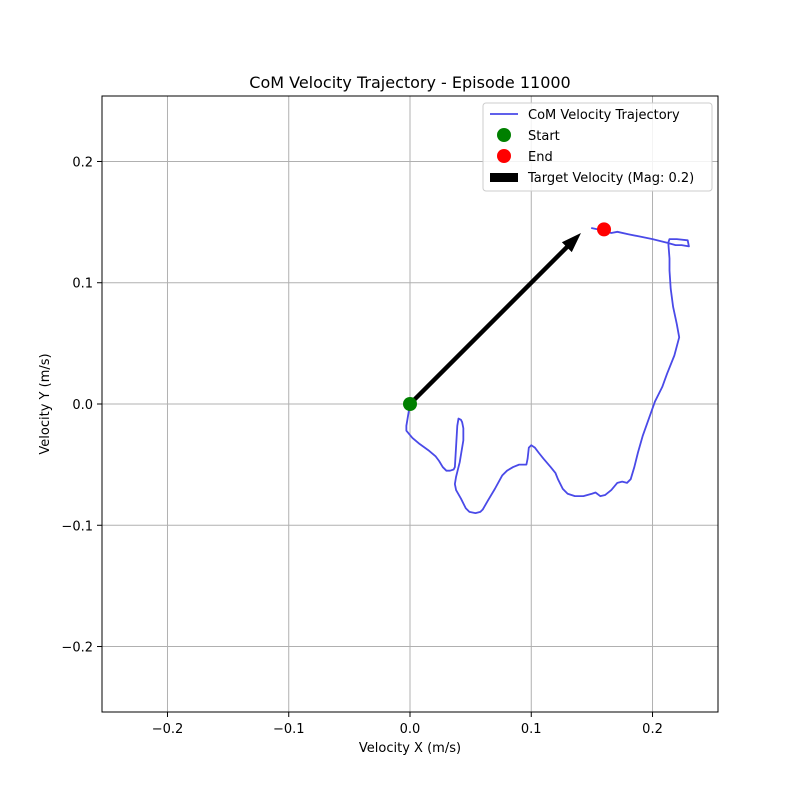  Describe the element at coordinates (45, 403) in the screenshot. I see `y-axis-label: Velocity Y (m/s)` at that location.